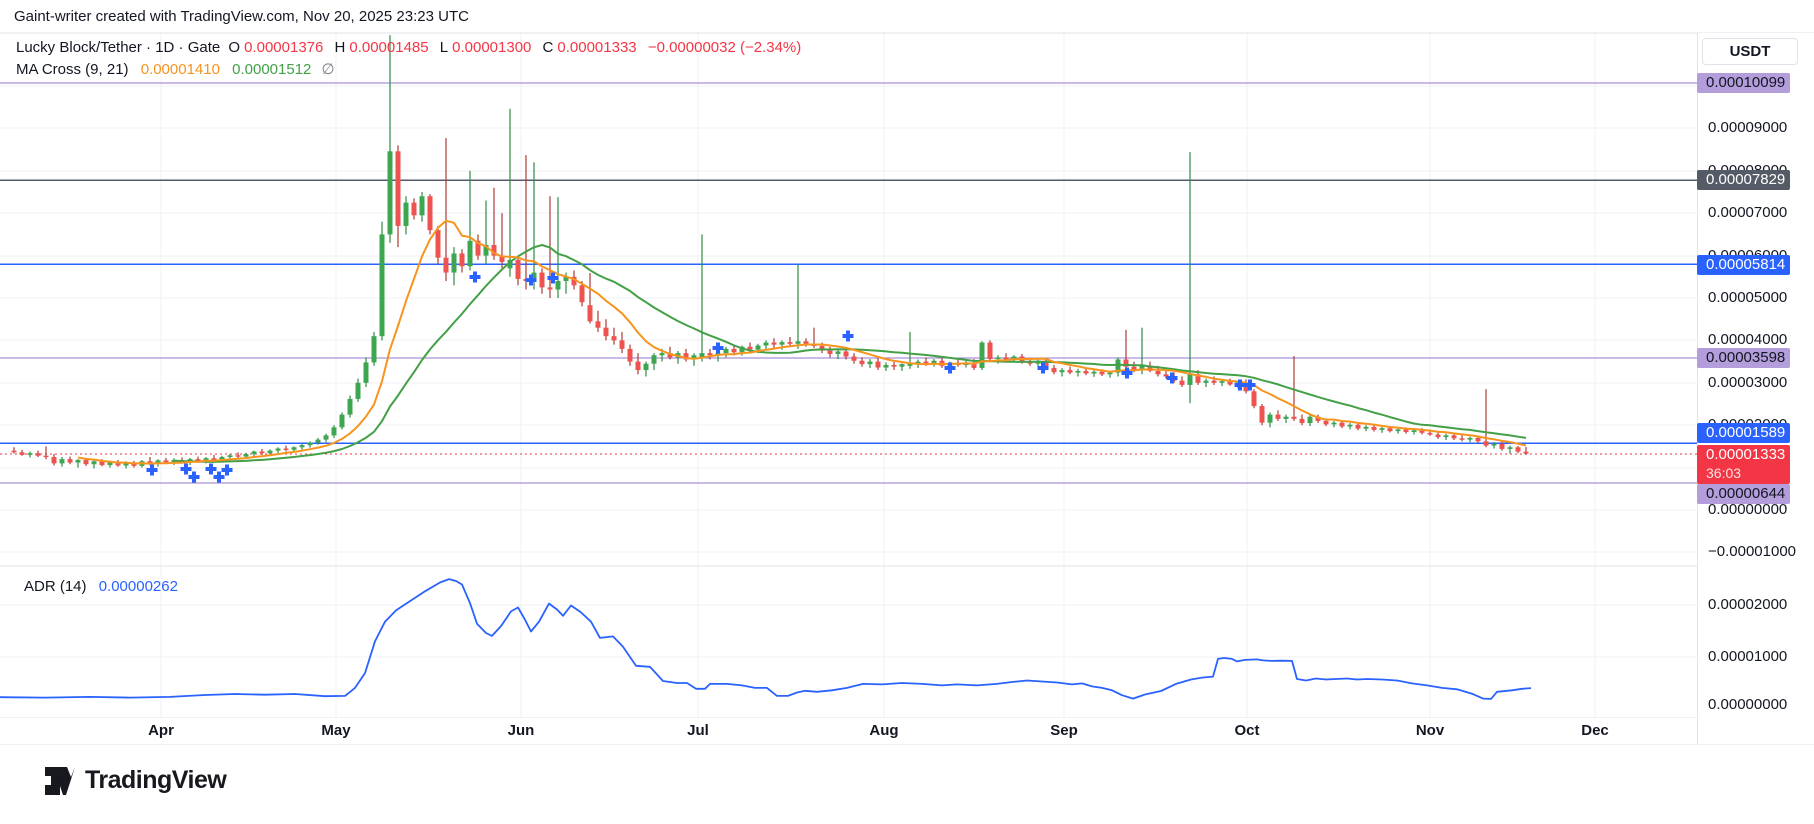 The height and width of the screenshot is (824, 1814). I want to click on adr-label: ADR (14), so click(55, 586).